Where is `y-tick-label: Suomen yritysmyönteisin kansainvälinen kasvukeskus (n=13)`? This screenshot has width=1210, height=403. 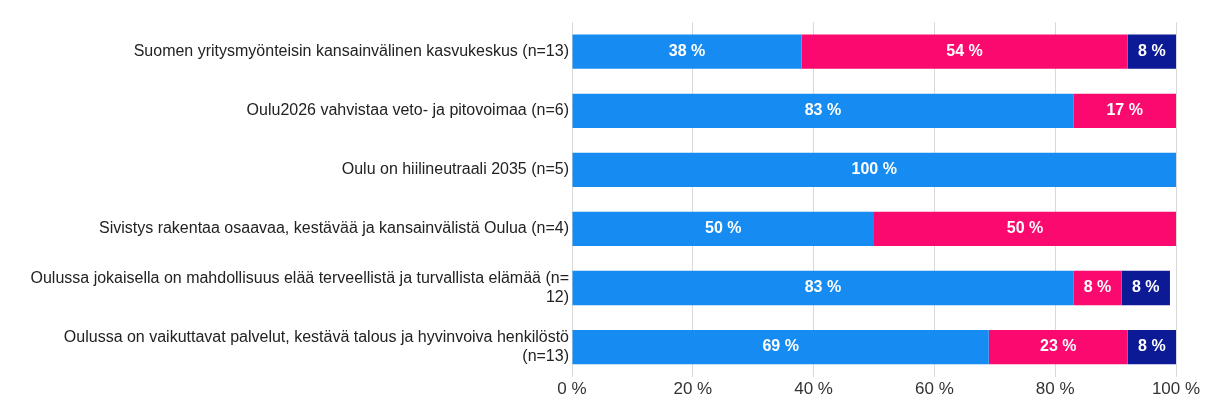 y-tick-label: Suomen yritysmyönteisin kansainvälinen kasvukeskus (n=13) is located at coordinates (351, 51).